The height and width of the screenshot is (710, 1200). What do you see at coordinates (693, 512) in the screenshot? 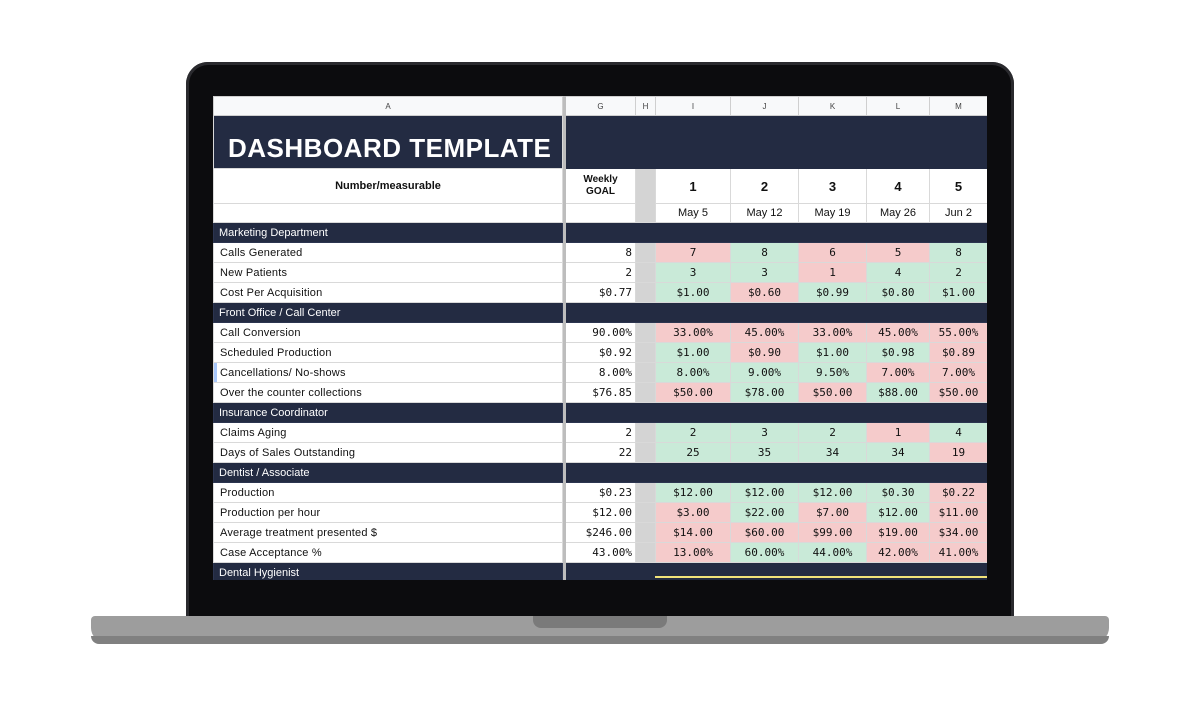
I see `weekly-value: $3.00` at bounding box center [693, 512].